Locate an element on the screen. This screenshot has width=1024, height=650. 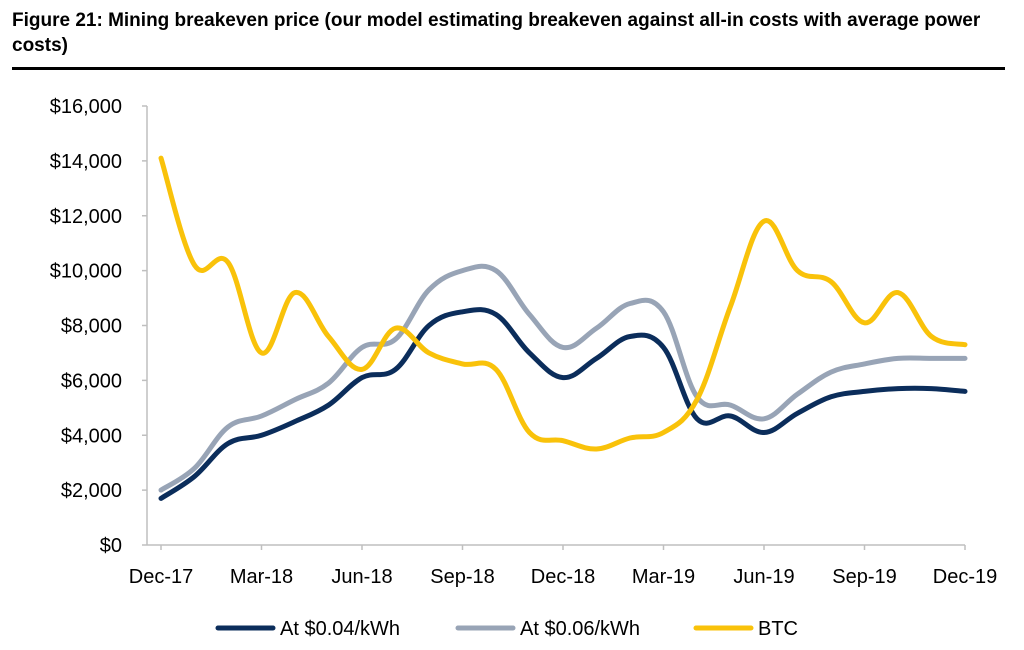
x-tick-label: Dec-18 is located at coordinates (563, 577).